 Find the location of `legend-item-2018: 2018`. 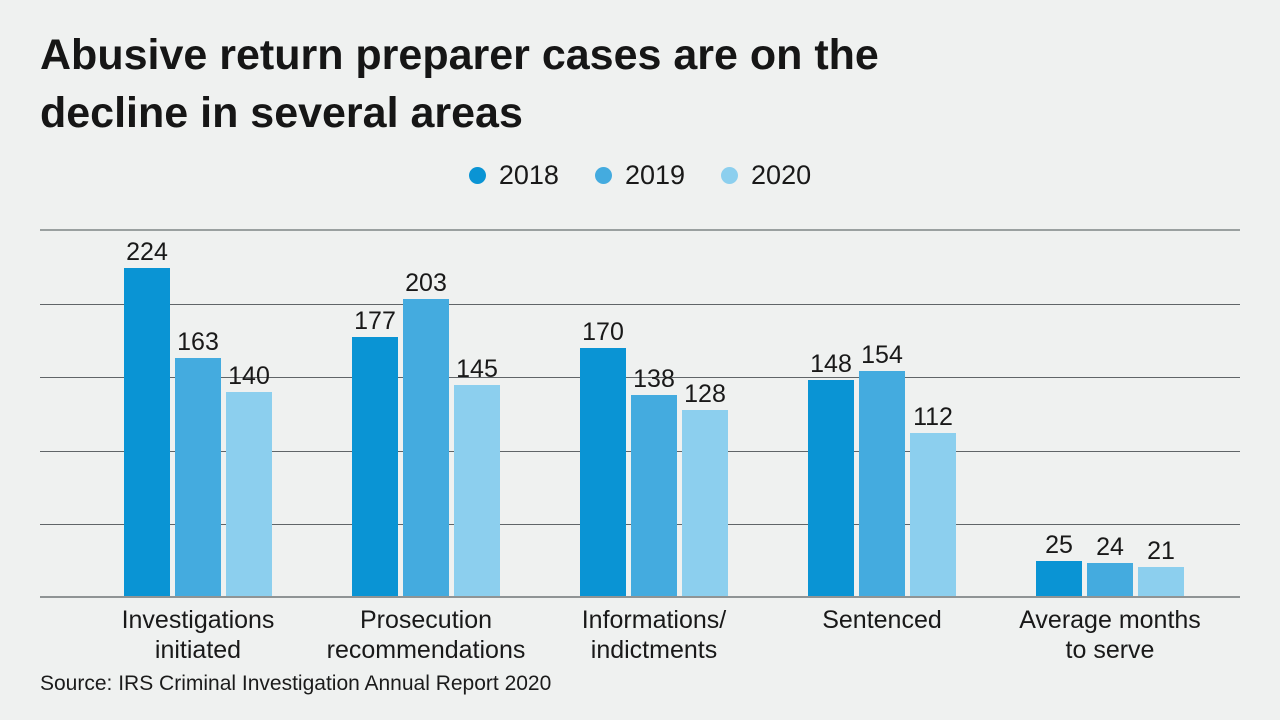

legend-item-2018: 2018 is located at coordinates (513, 175).